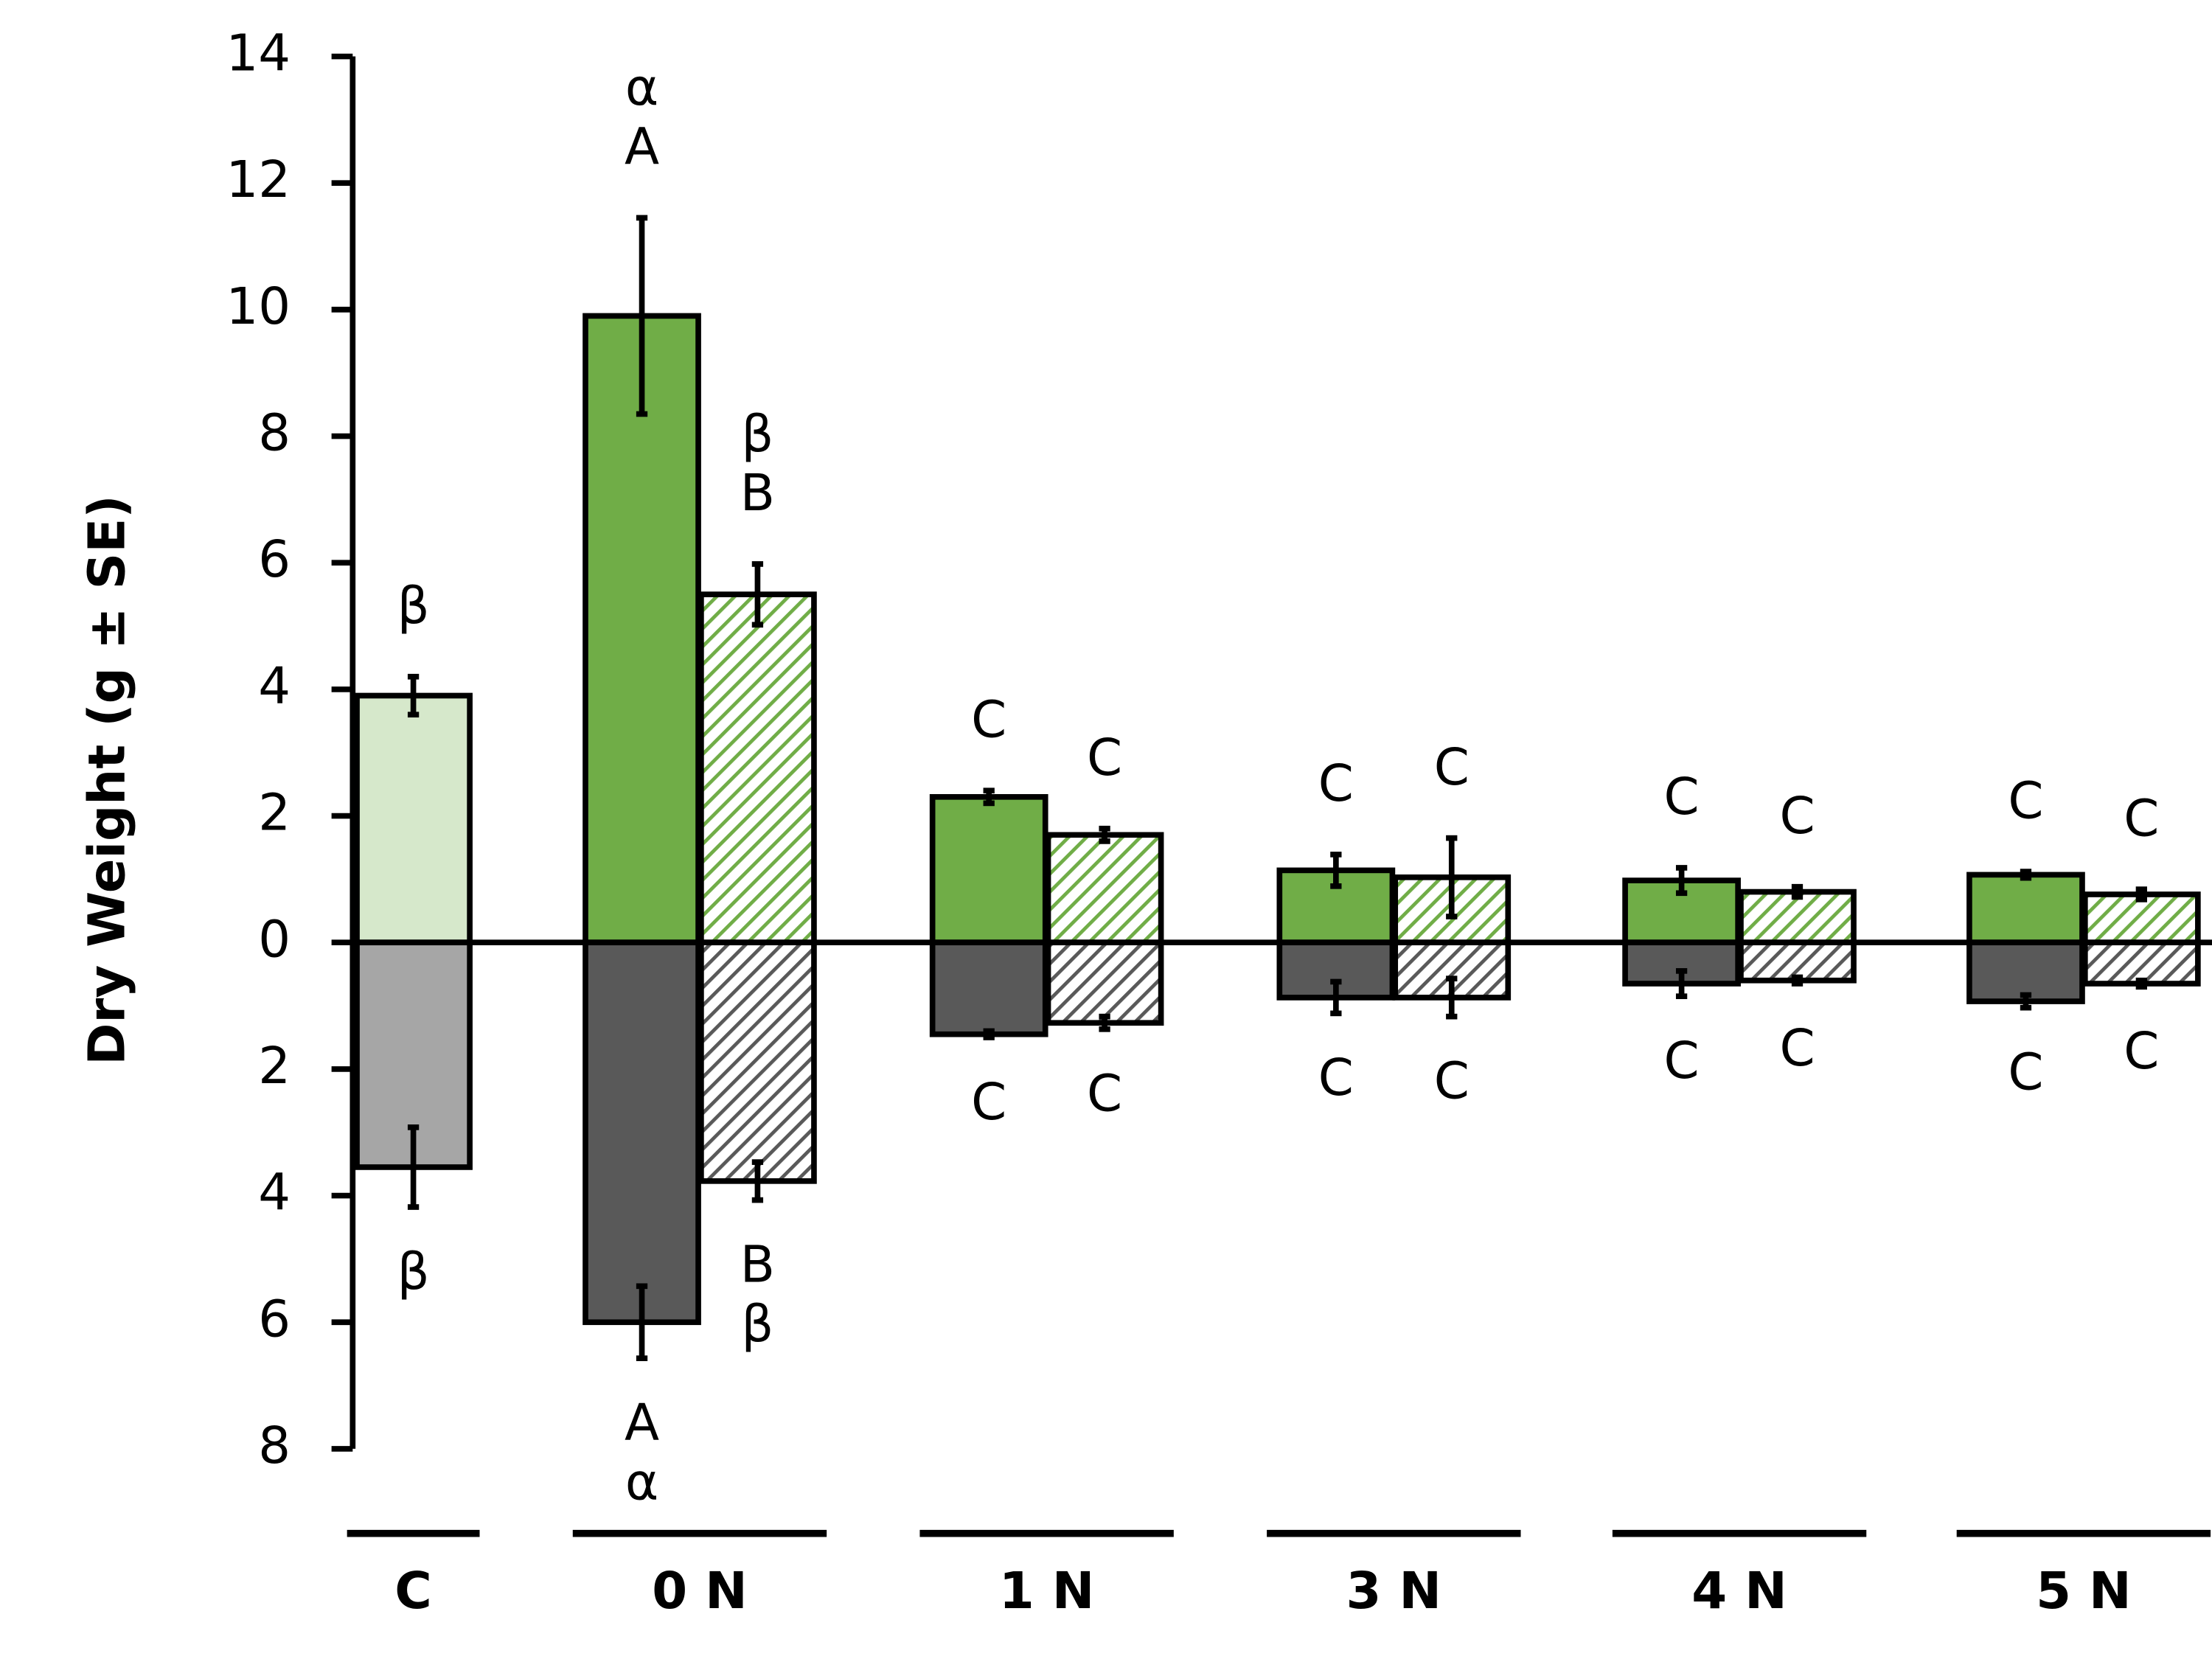 Image resolution: width=2212 pixels, height=1659 pixels. I want to click on x-tick-label: 5 N, so click(2084, 1591).